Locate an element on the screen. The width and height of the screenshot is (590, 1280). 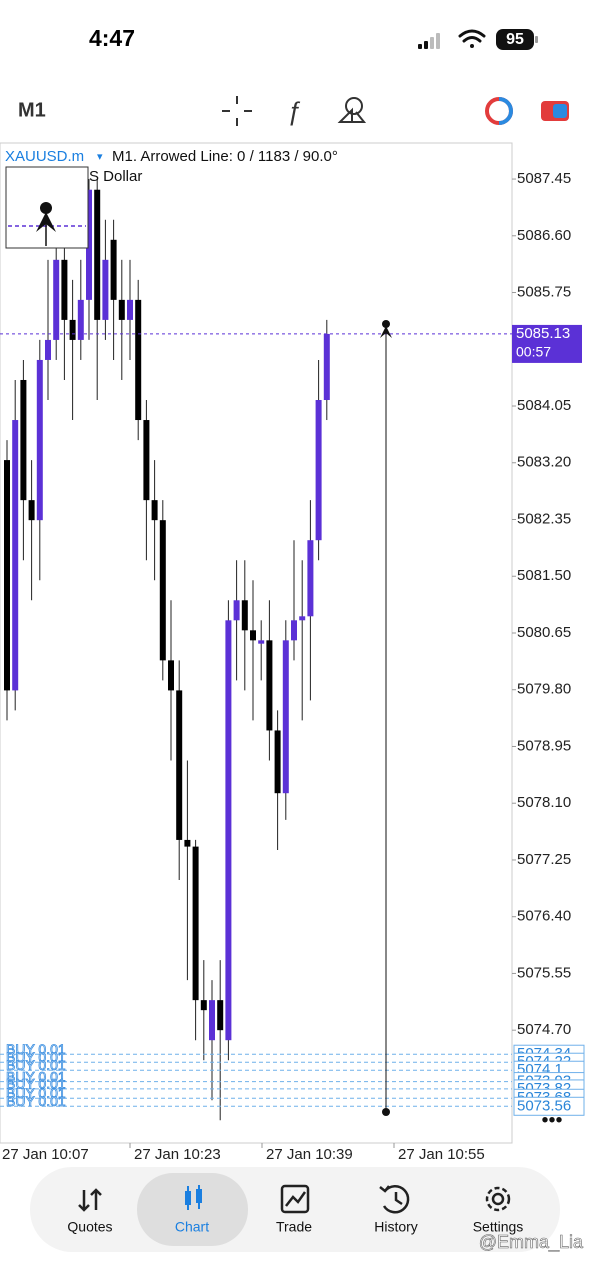
y-tick-label: 5081.50 is located at coordinates (544, 575).